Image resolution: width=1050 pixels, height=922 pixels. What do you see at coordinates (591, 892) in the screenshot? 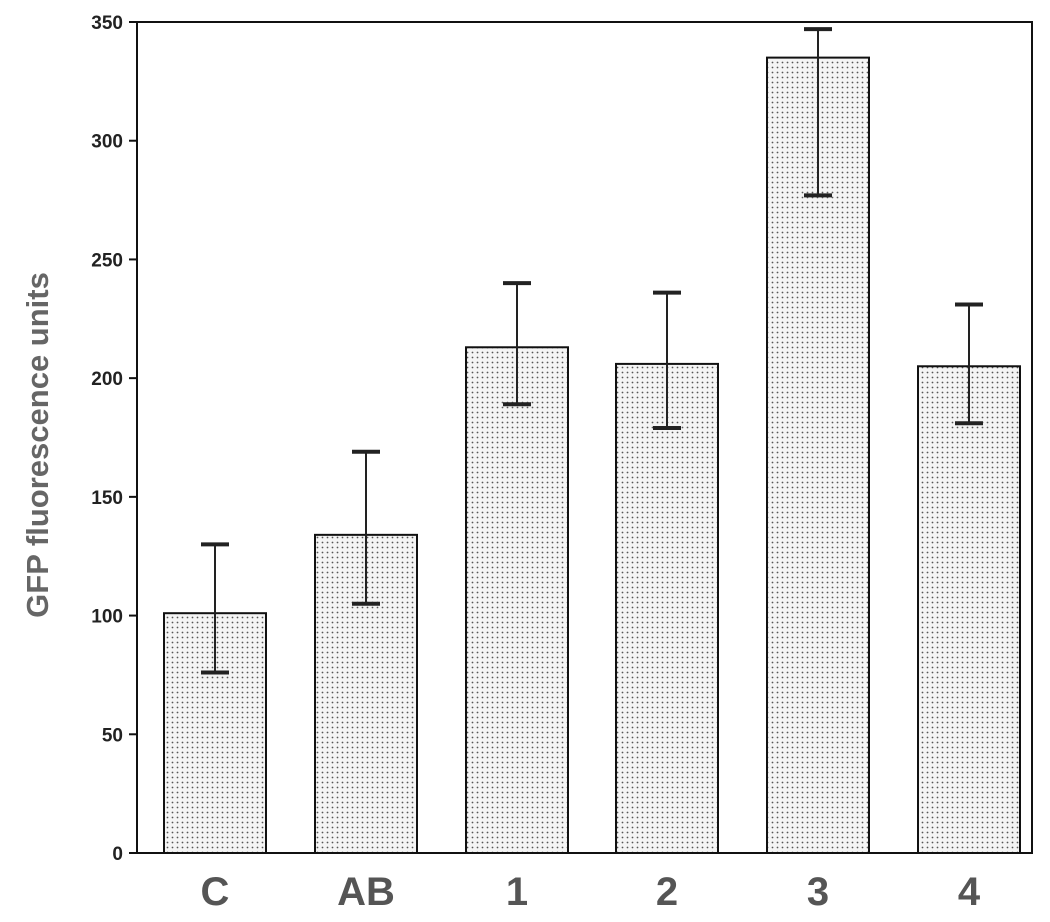
I see `x-axis: C AB 1 2 3 4` at bounding box center [591, 892].